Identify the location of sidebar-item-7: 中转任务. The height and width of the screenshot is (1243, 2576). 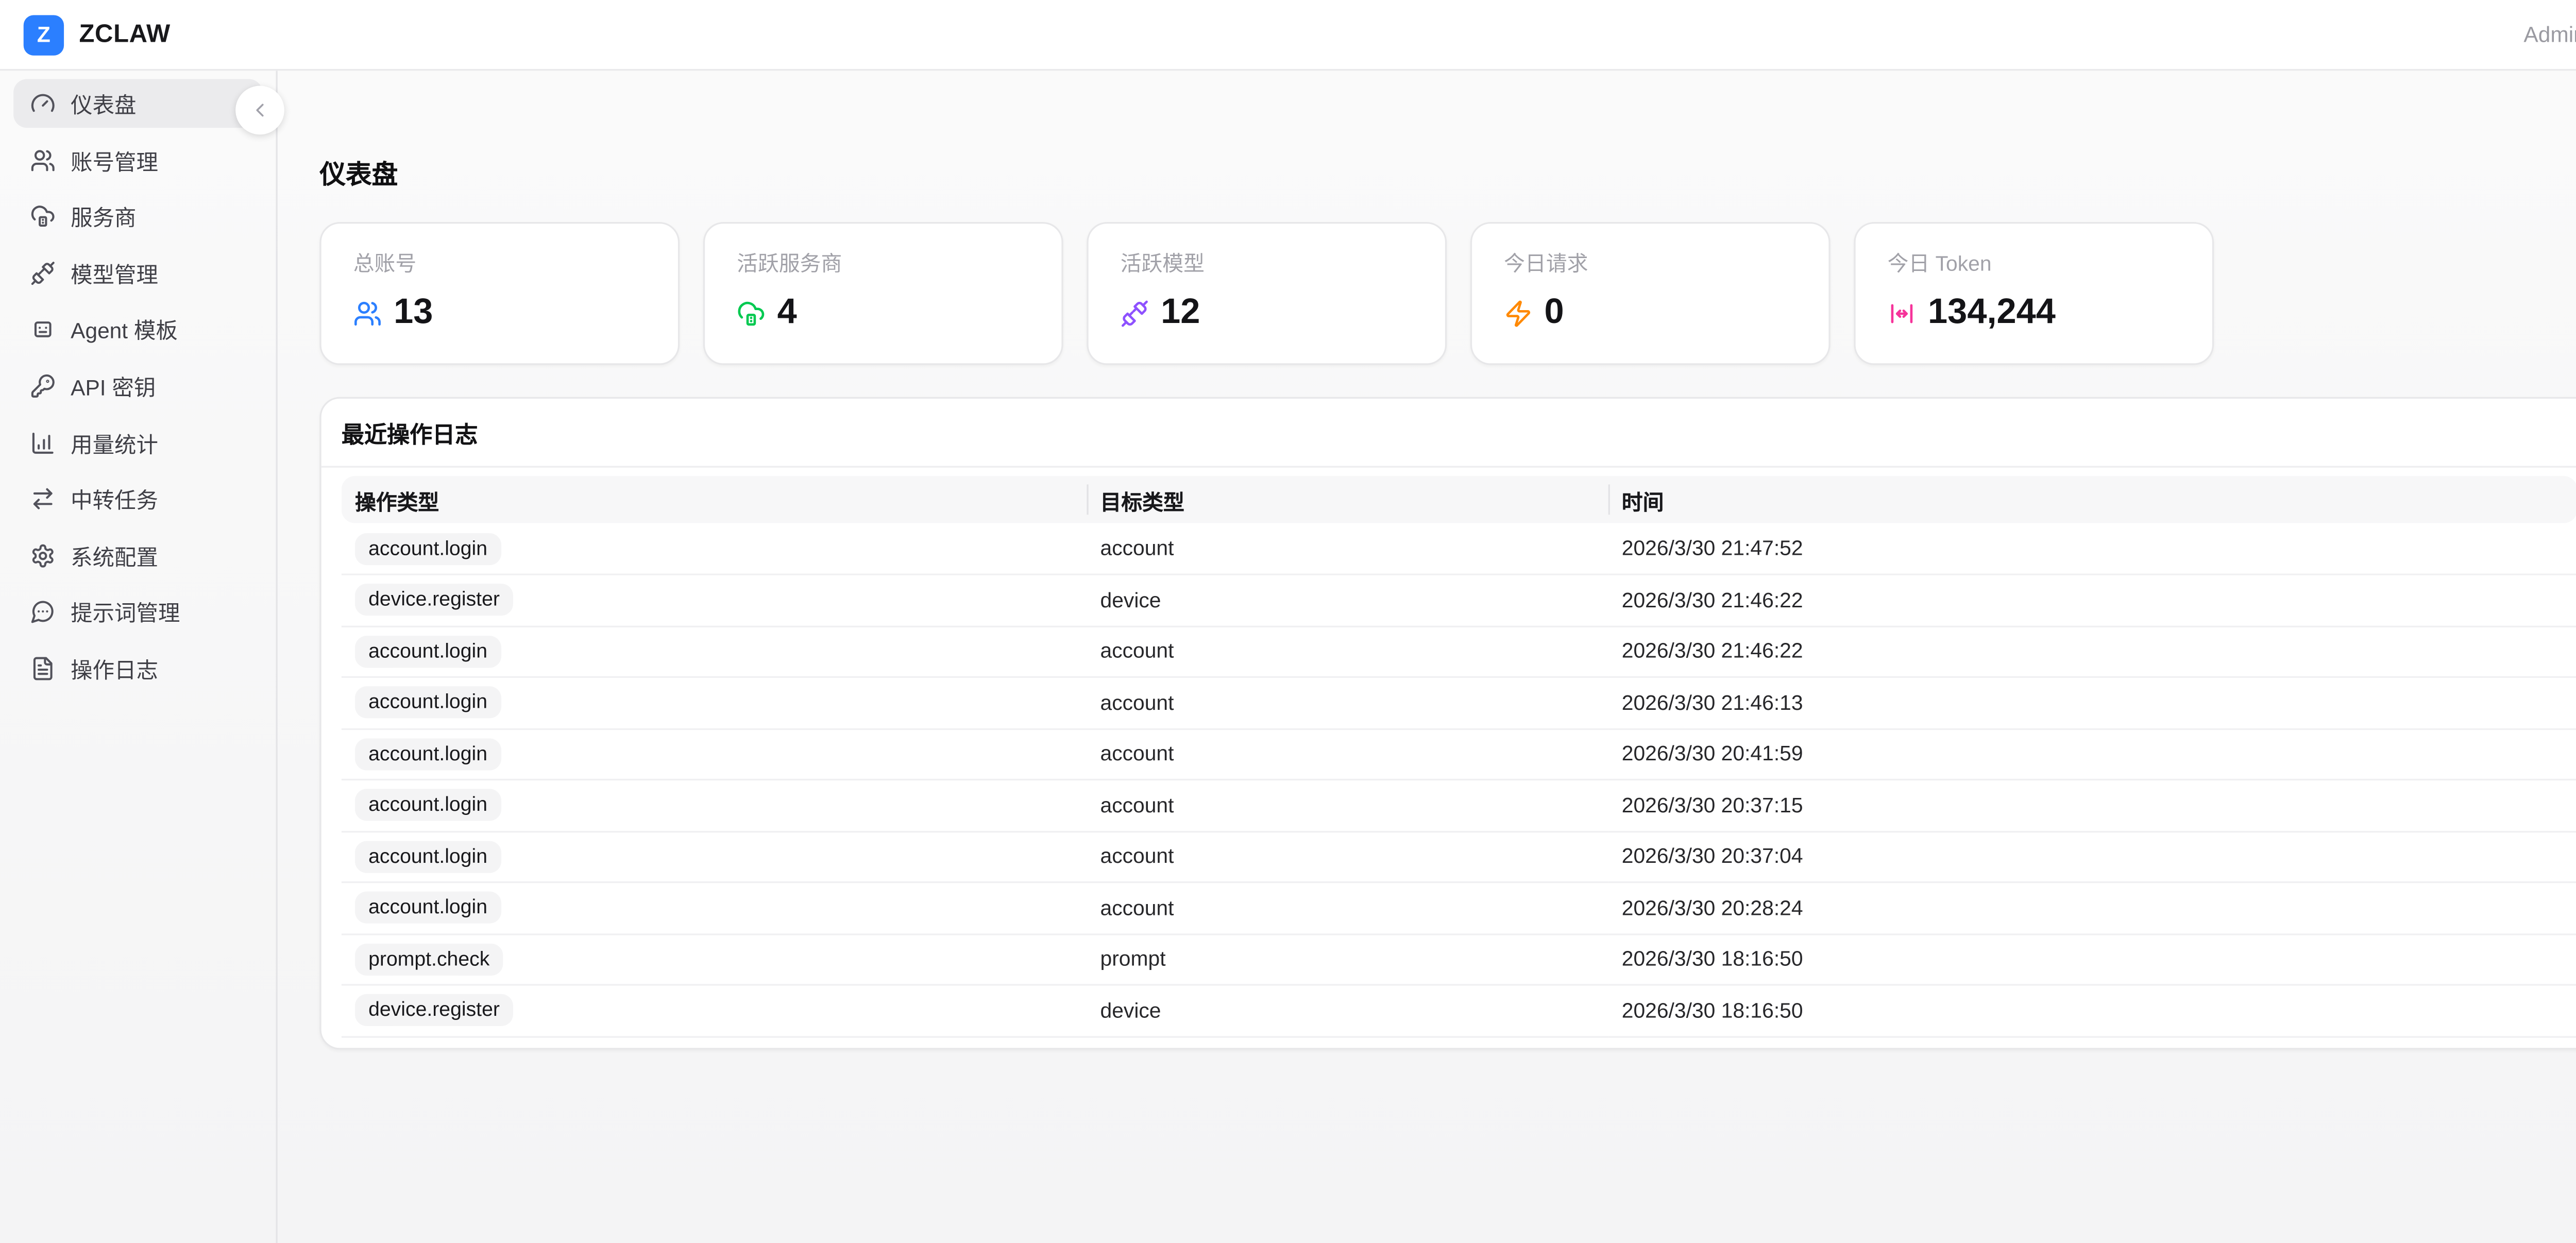
(137, 498).